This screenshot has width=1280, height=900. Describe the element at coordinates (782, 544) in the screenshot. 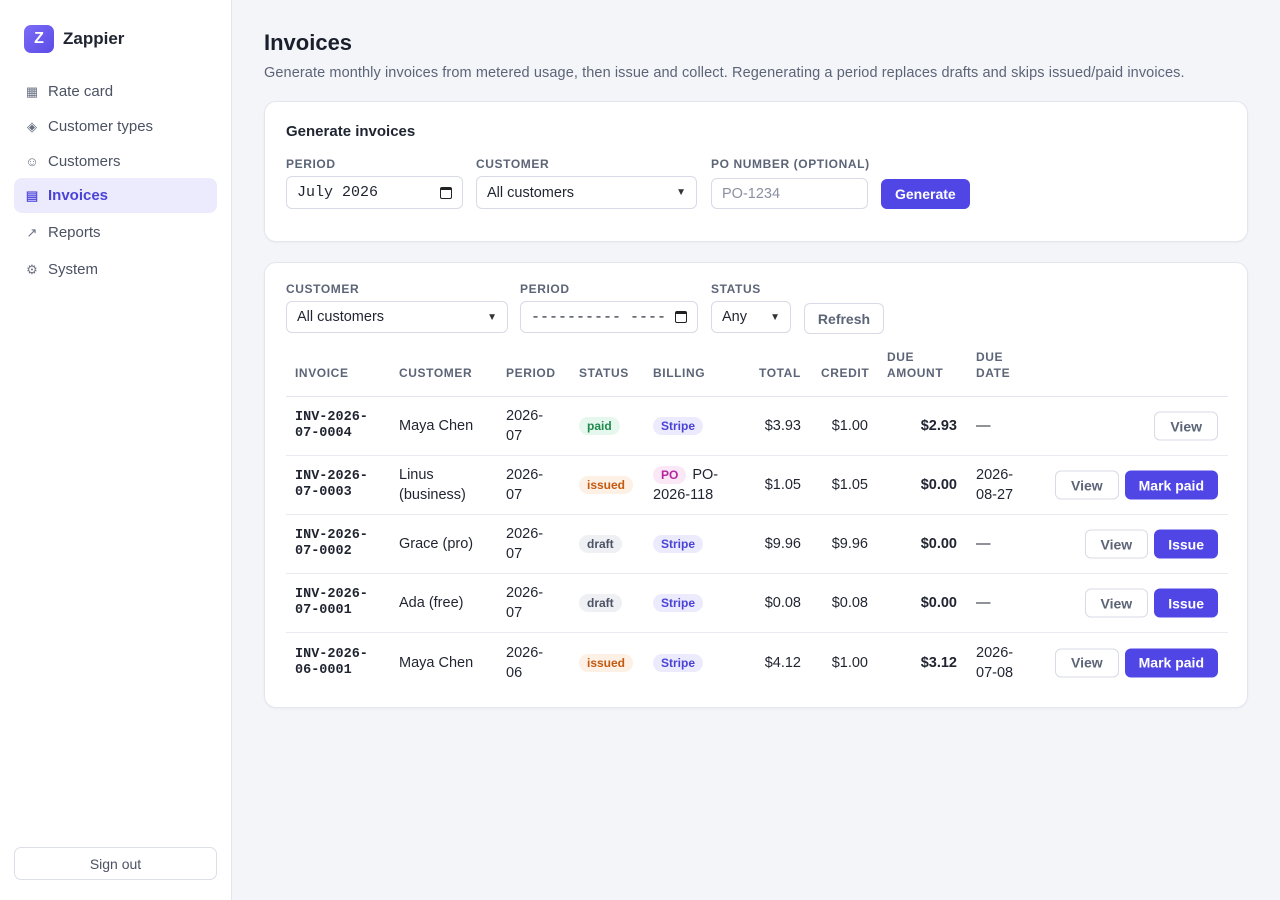

I see `invoice-total: $9.96` at that location.